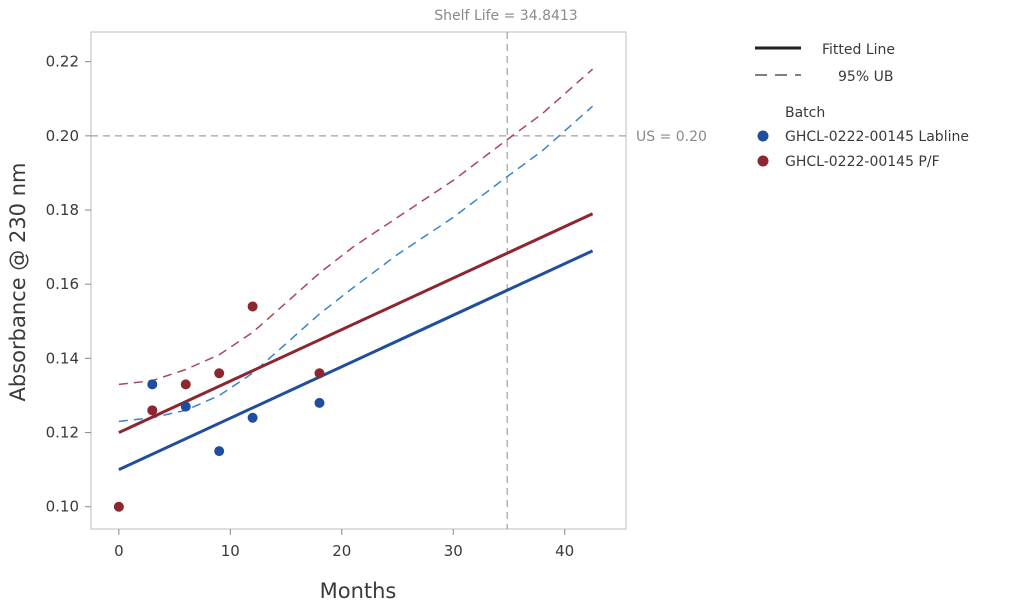 The image size is (1021, 608). What do you see at coordinates (763, 136) in the screenshot?
I see `legend-labline-marker` at bounding box center [763, 136].